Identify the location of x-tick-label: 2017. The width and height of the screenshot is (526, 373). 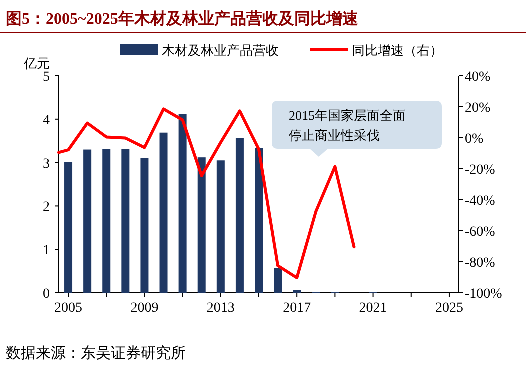
(297, 308).